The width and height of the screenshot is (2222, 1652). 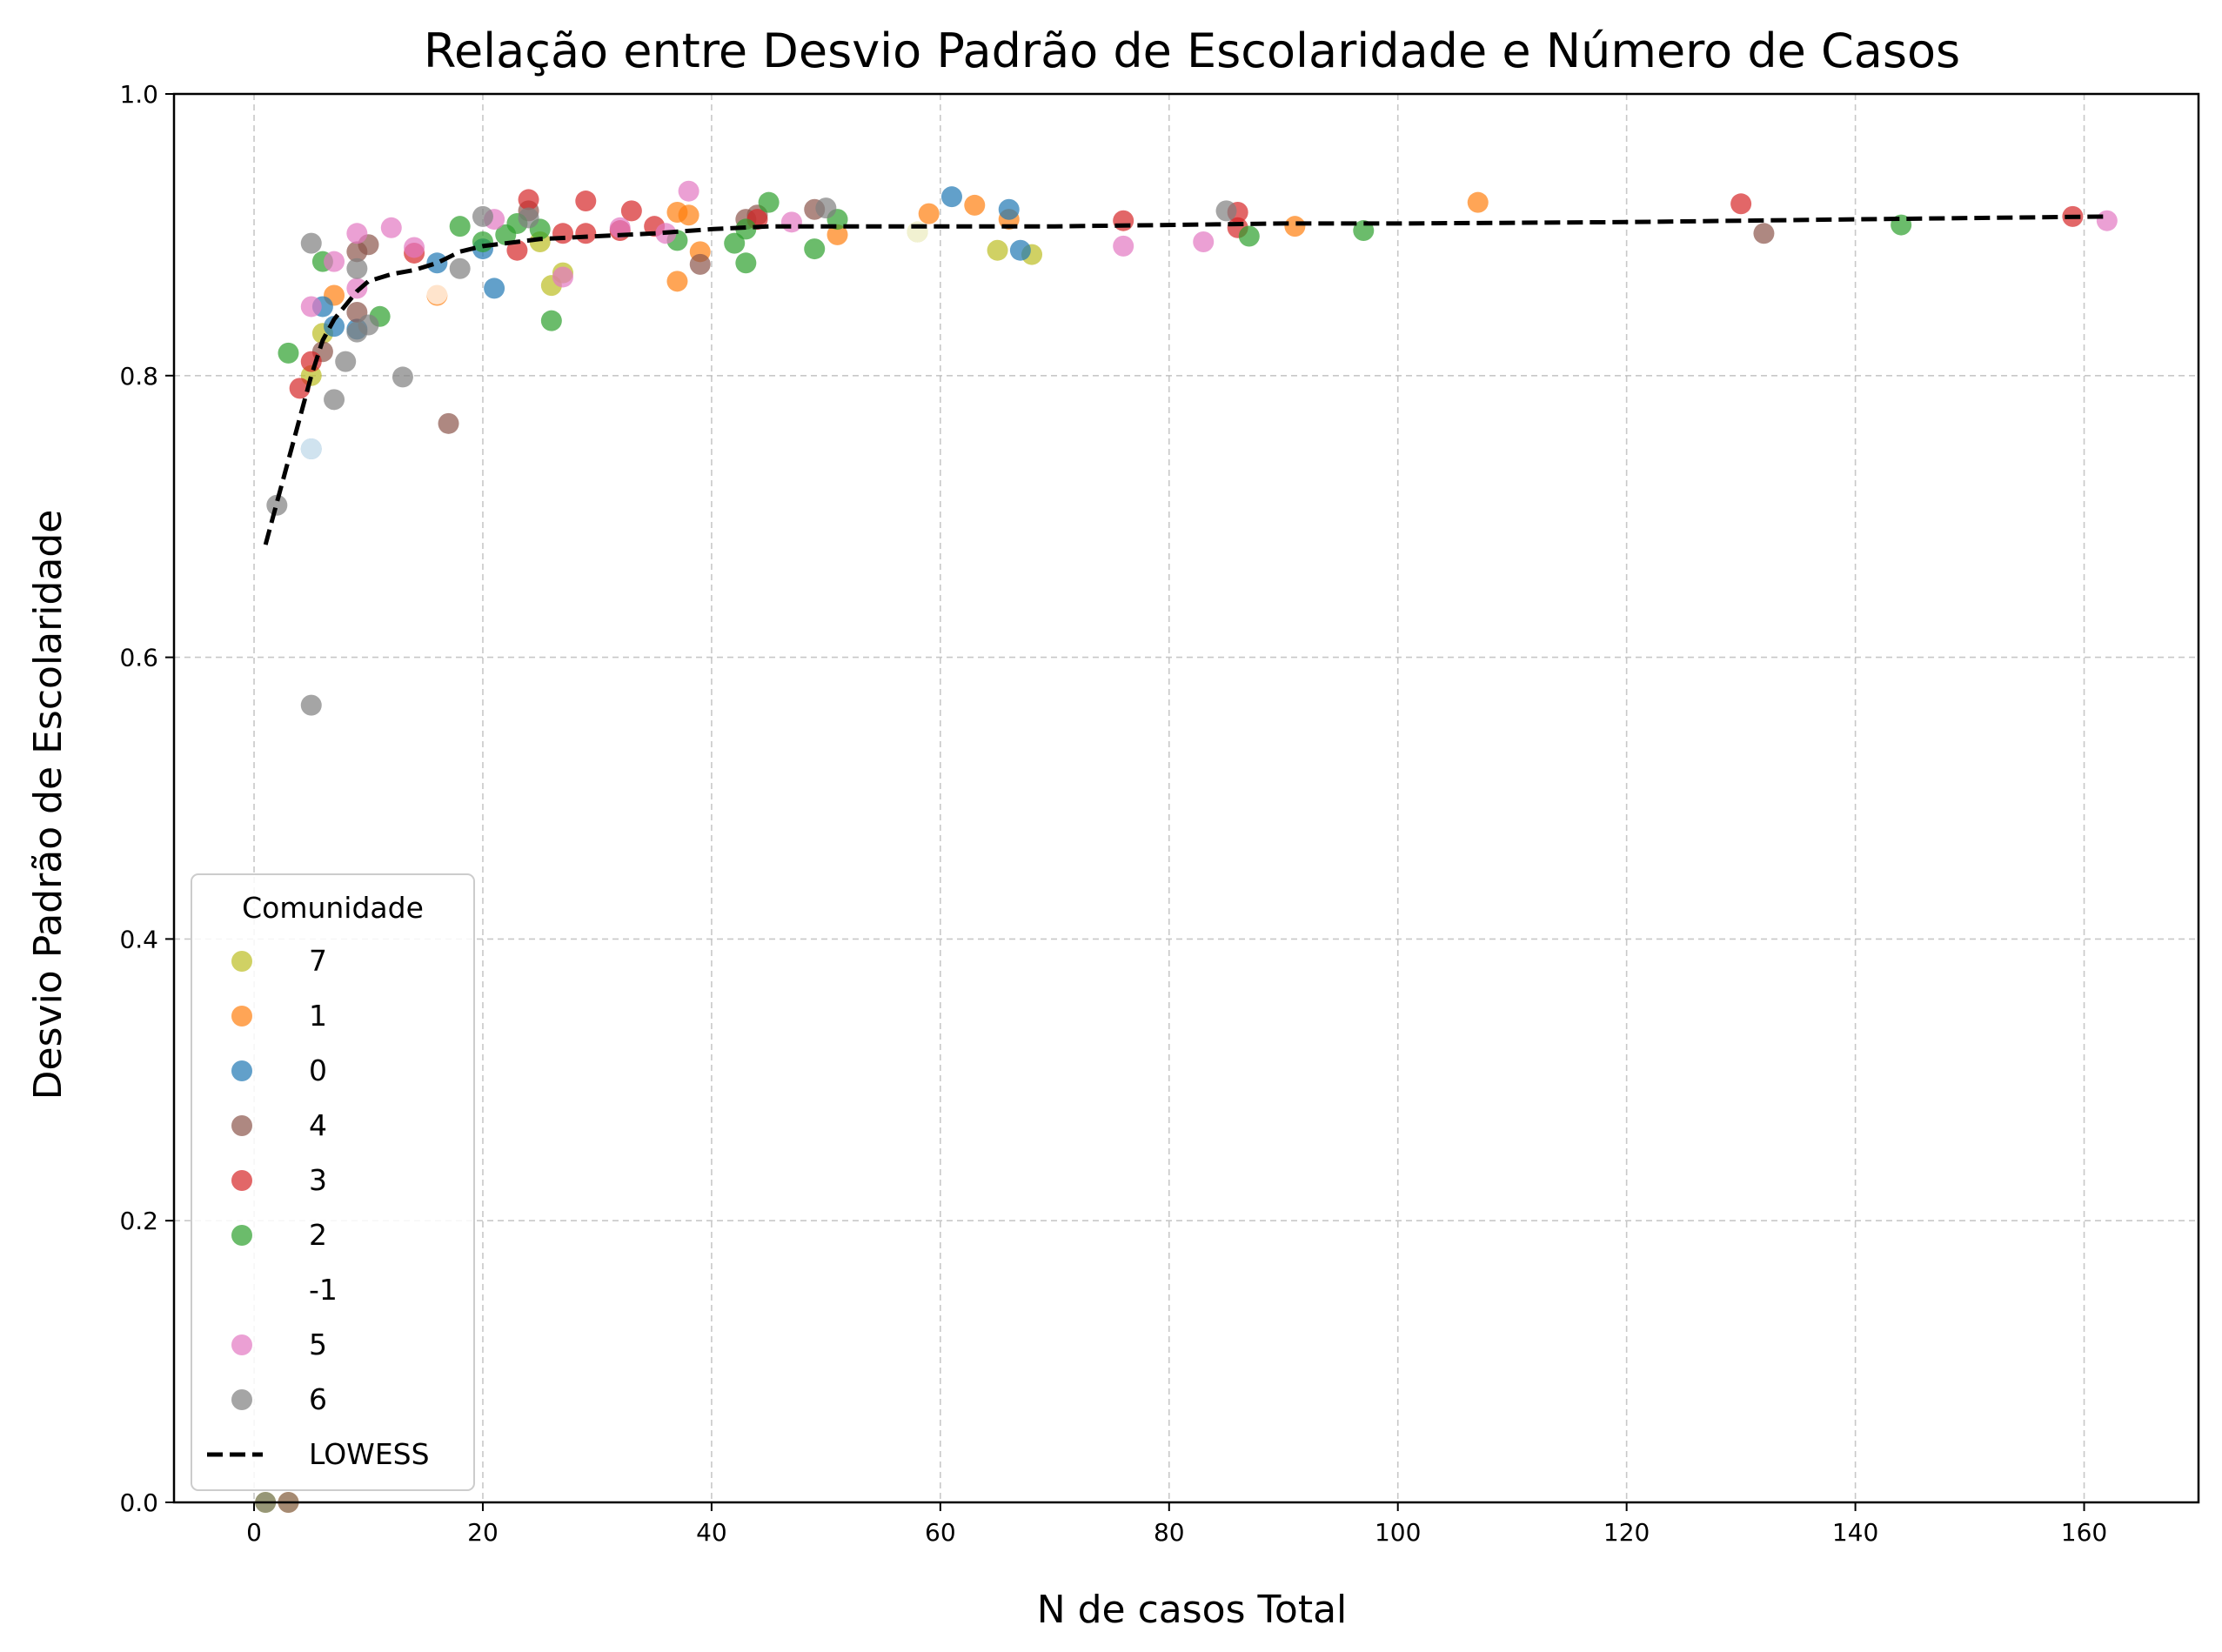 What do you see at coordinates (318, 1235) in the screenshot?
I see `legend-label: 2` at bounding box center [318, 1235].